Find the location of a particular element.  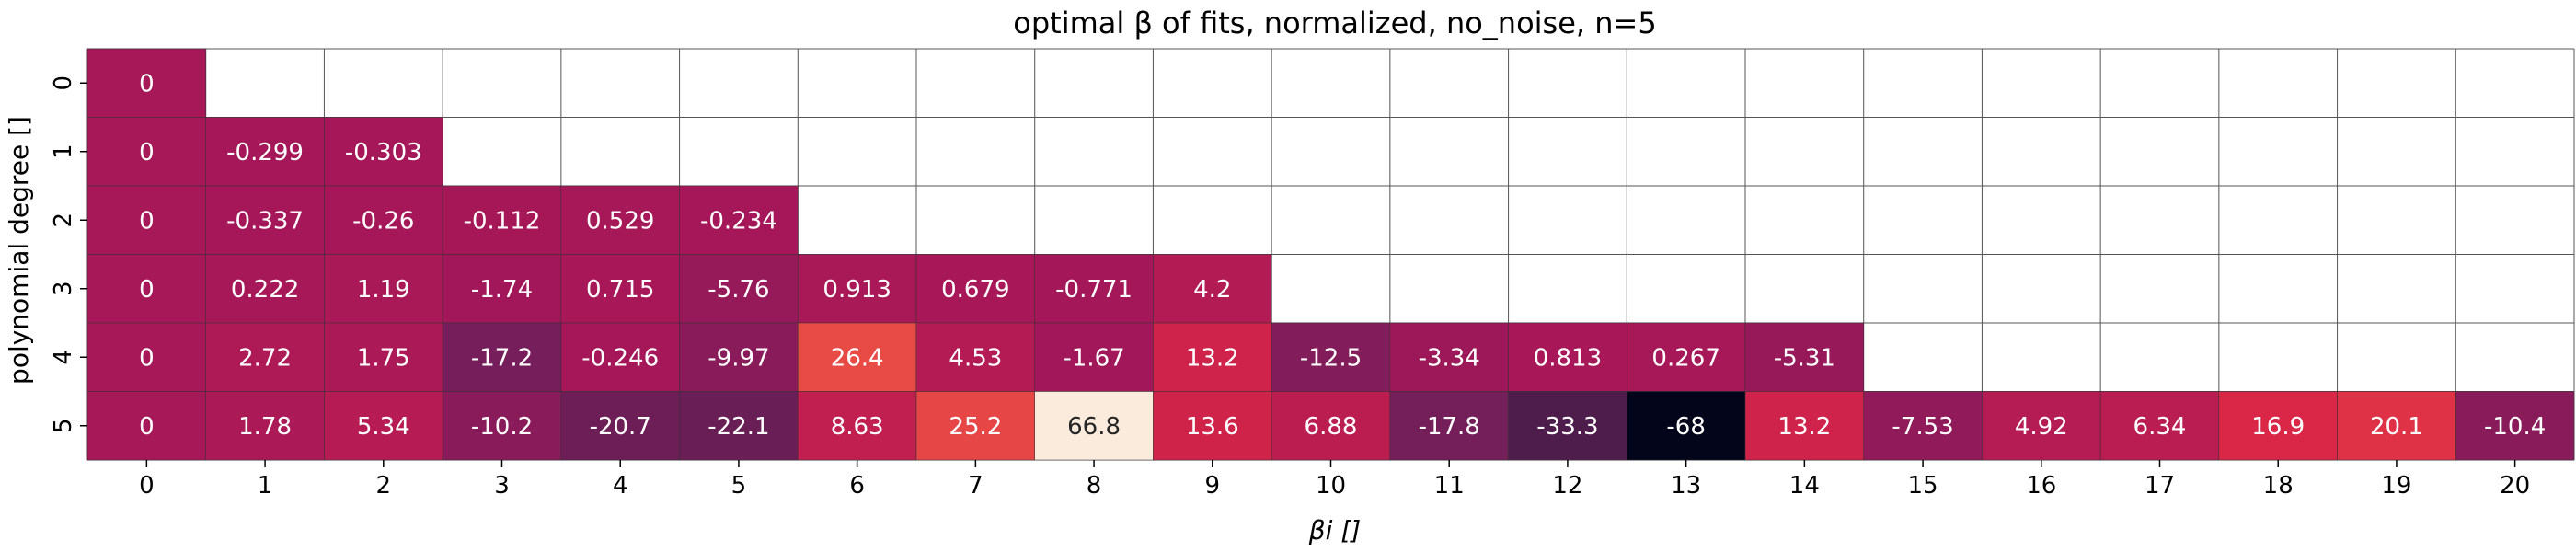

cell-value-label: -0.112 is located at coordinates (502, 221).